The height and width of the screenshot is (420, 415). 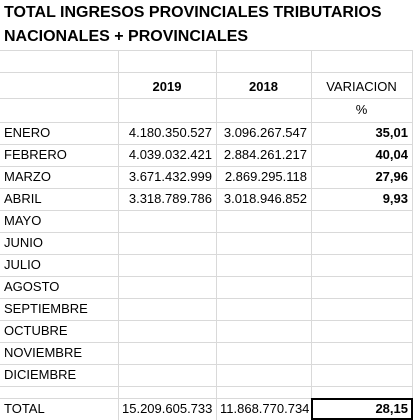 What do you see at coordinates (193, 12) in the screenshot?
I see `title: TOTAL INGRESOS PROVINCIALES TRIBUTARIOS` at bounding box center [193, 12].